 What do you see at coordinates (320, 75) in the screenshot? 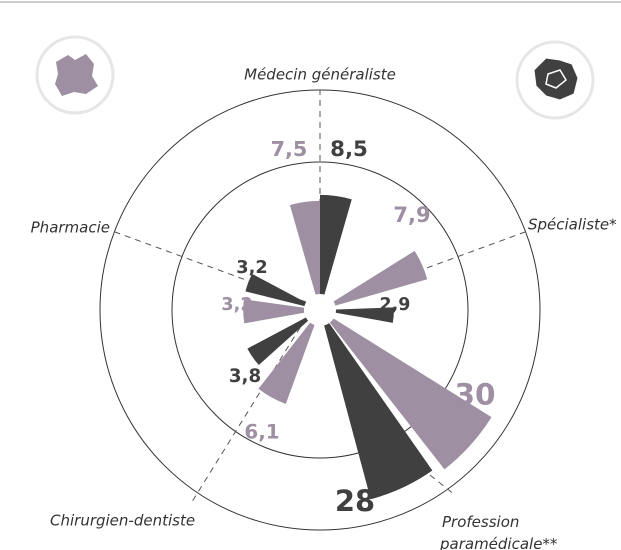
I see `category-label: Médecin généraliste` at bounding box center [320, 75].